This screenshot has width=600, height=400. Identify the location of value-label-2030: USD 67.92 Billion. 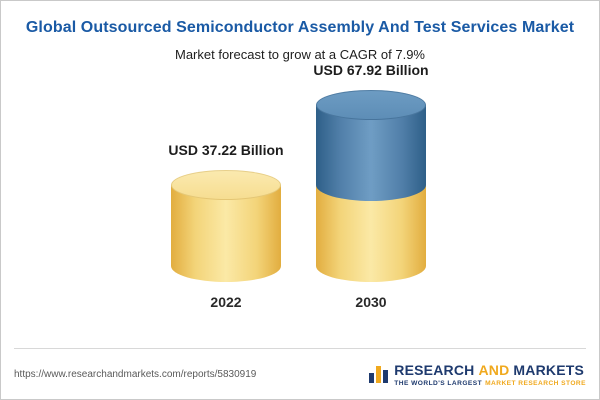
(371, 70).